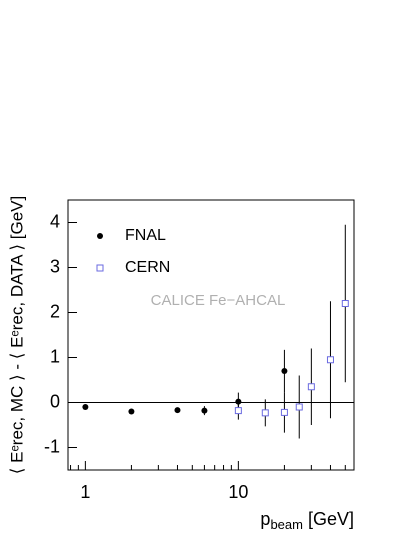  I want to click on x-axis-label: pbeam [GeV], so click(307, 521).